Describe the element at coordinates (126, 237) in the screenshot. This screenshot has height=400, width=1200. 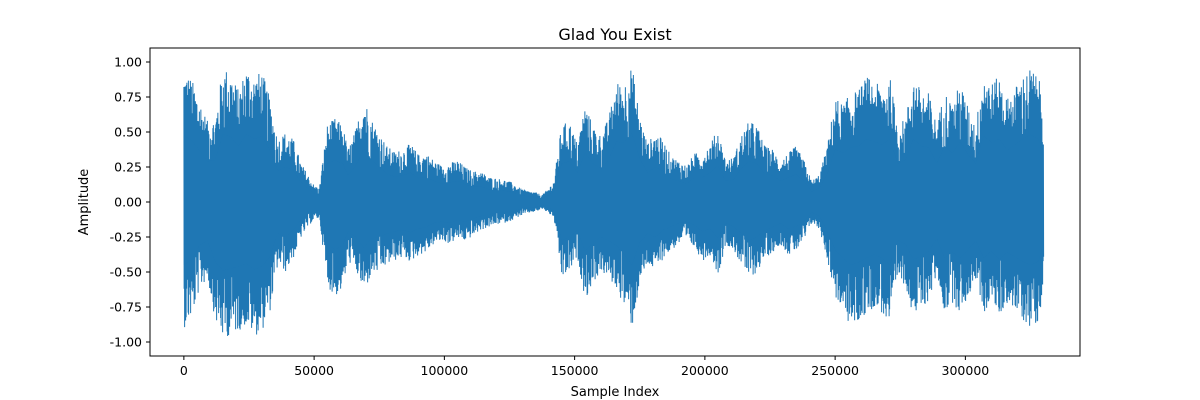
I see `y-tick-label: -0.25` at that location.